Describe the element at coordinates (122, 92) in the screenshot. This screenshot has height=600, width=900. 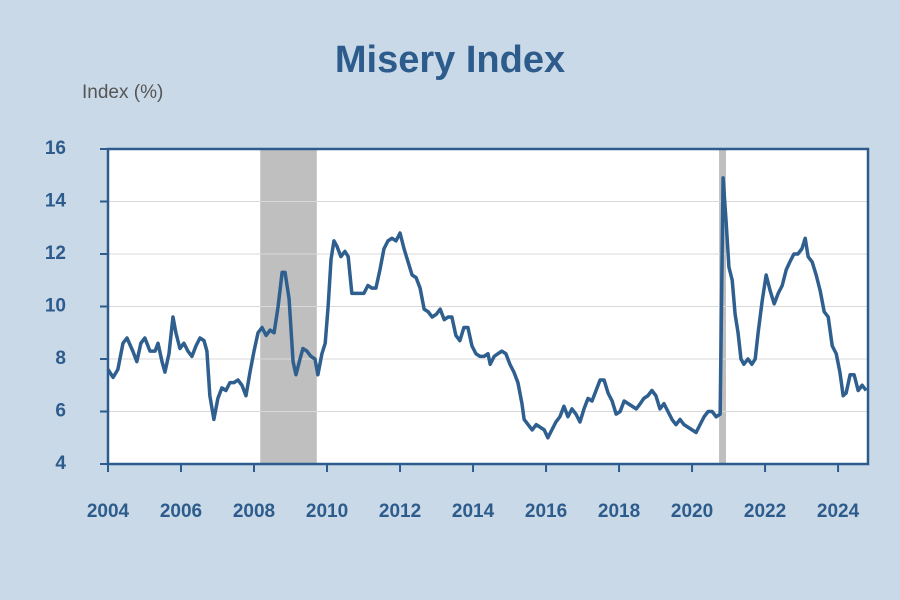
I see `y-axis-label: Index (%)` at that location.